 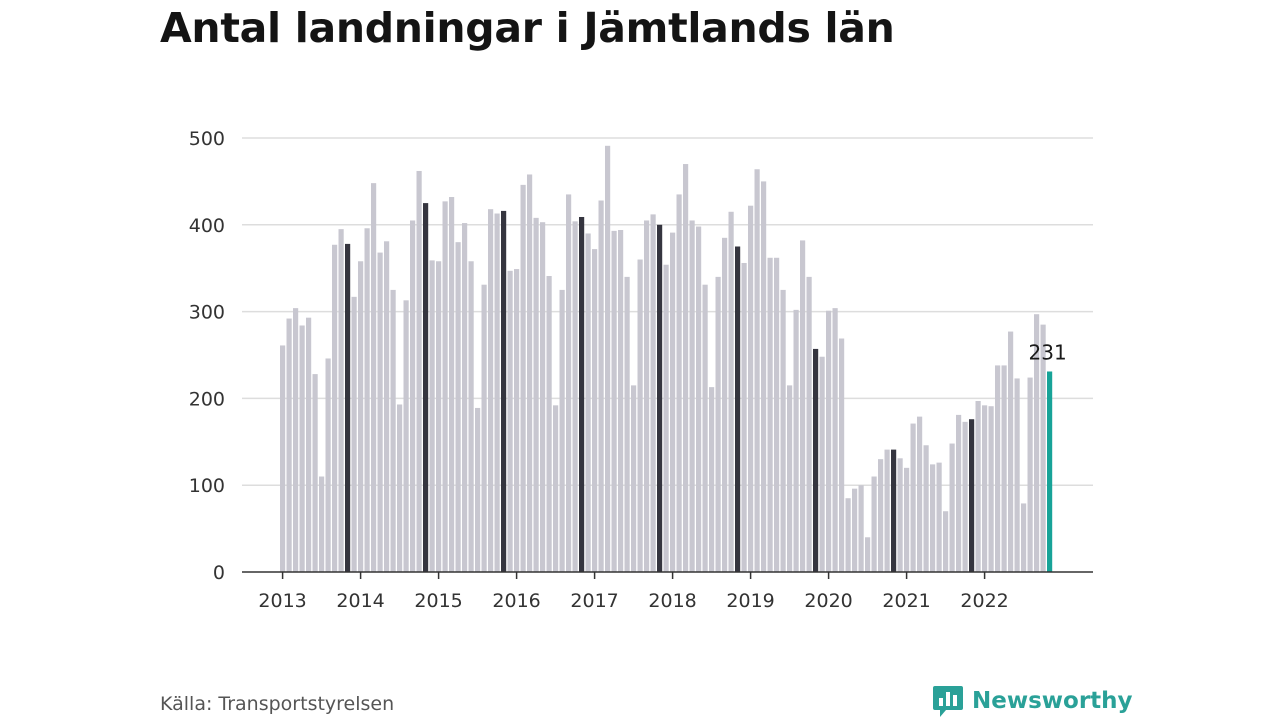 I want to click on x-tick-label: 2019, so click(x=750, y=601).